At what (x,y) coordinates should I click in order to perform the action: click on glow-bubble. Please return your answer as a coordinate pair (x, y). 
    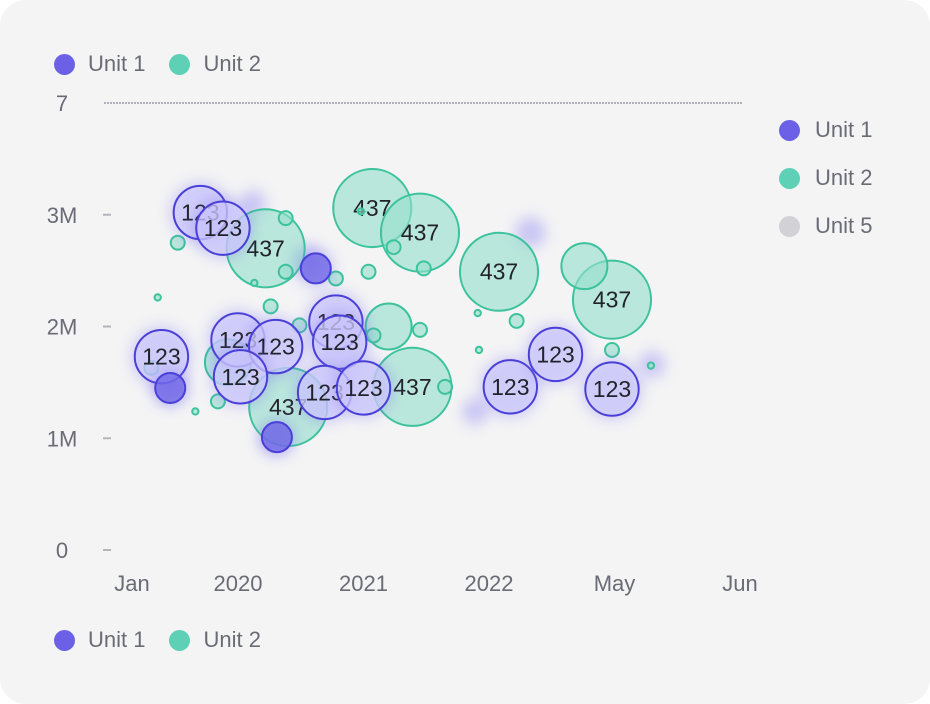
    Looking at the image, I should click on (475, 411).